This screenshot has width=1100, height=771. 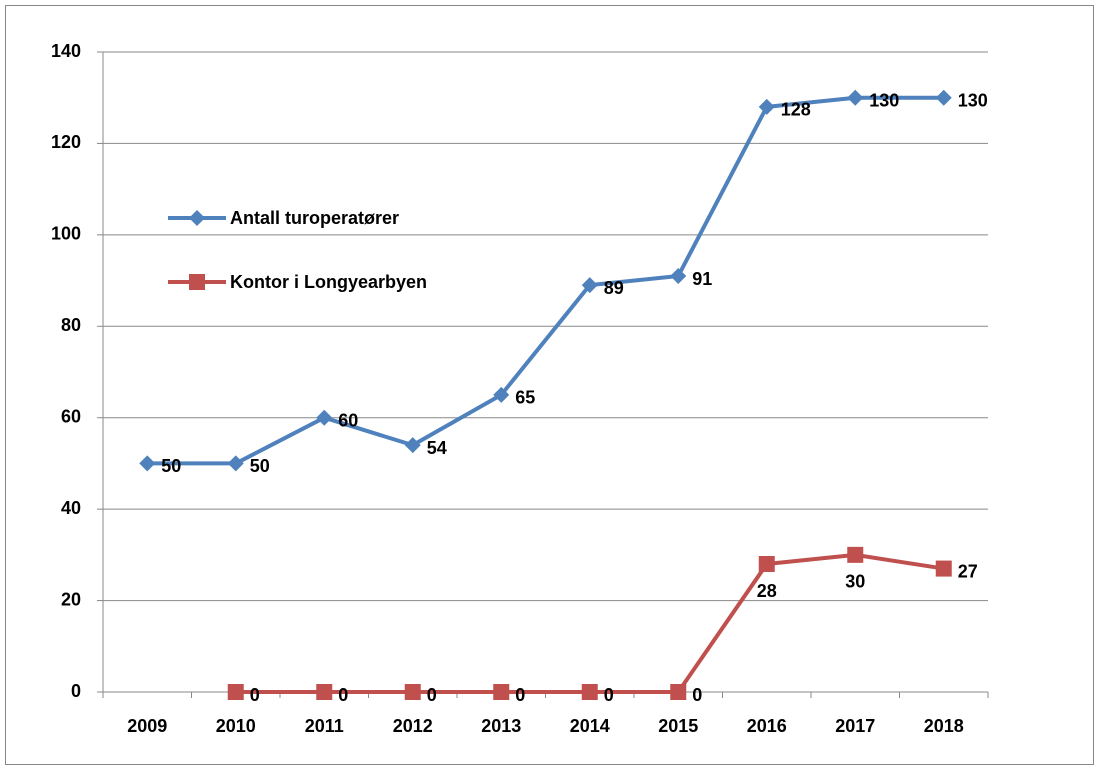 I want to click on x-tick-label: 2014, so click(x=590, y=726).